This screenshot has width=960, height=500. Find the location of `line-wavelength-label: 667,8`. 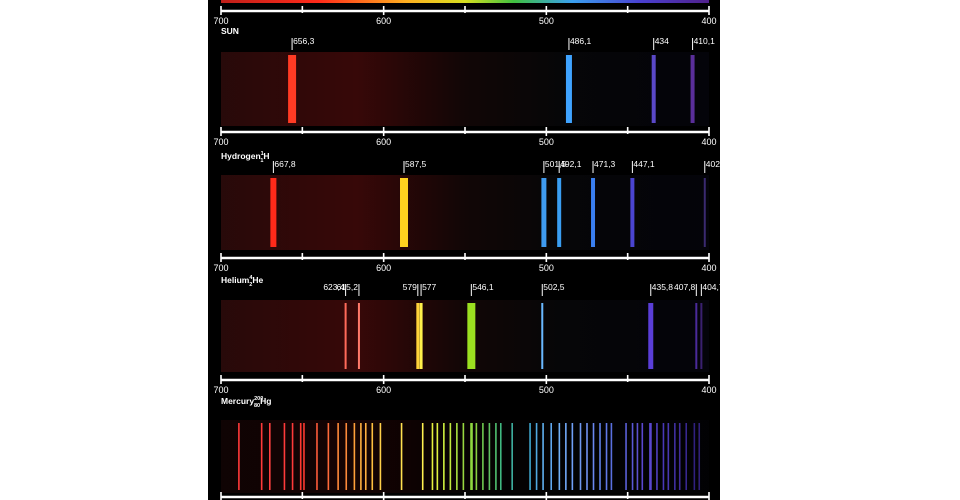

line-wavelength-label: 667,8 is located at coordinates (285, 164).